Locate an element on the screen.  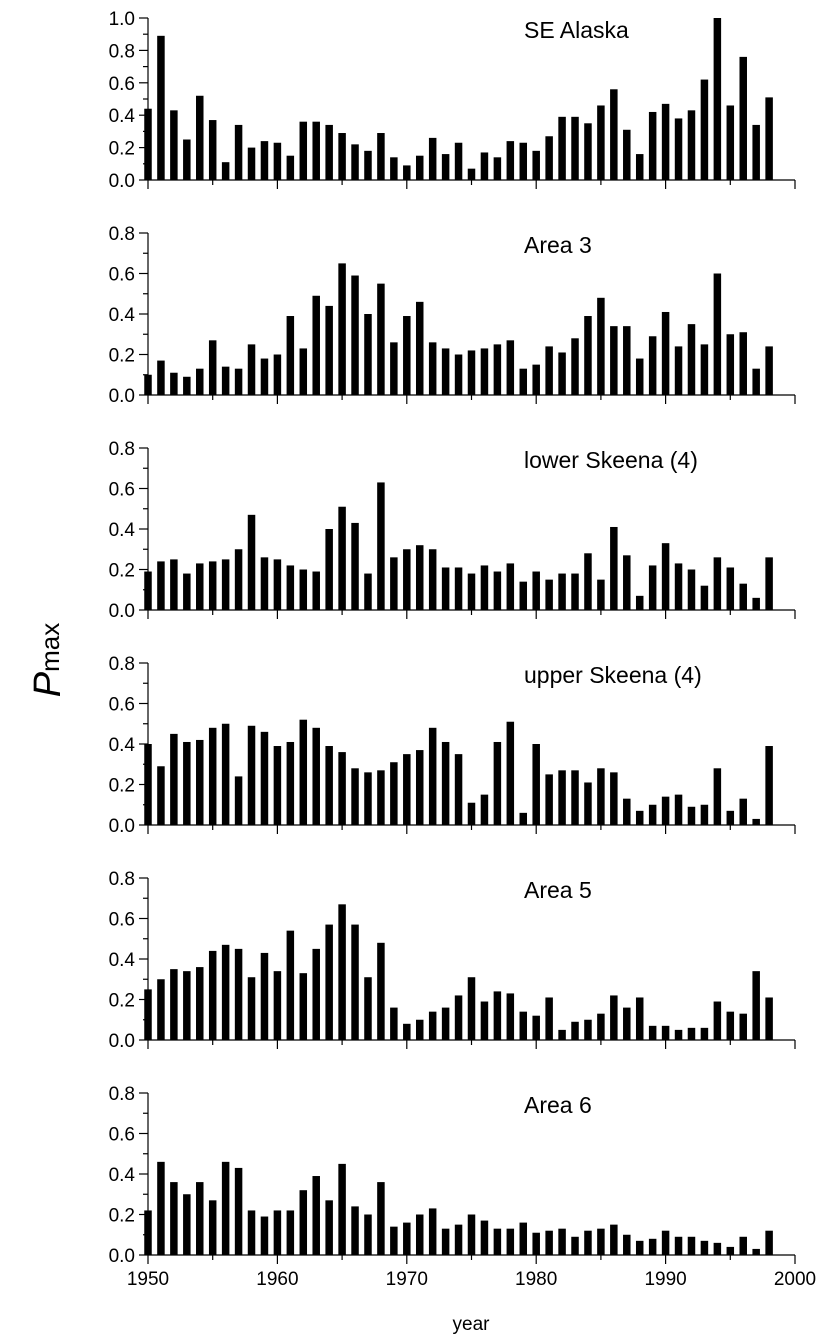
bar-1988 is located at coordinates (639, 817).